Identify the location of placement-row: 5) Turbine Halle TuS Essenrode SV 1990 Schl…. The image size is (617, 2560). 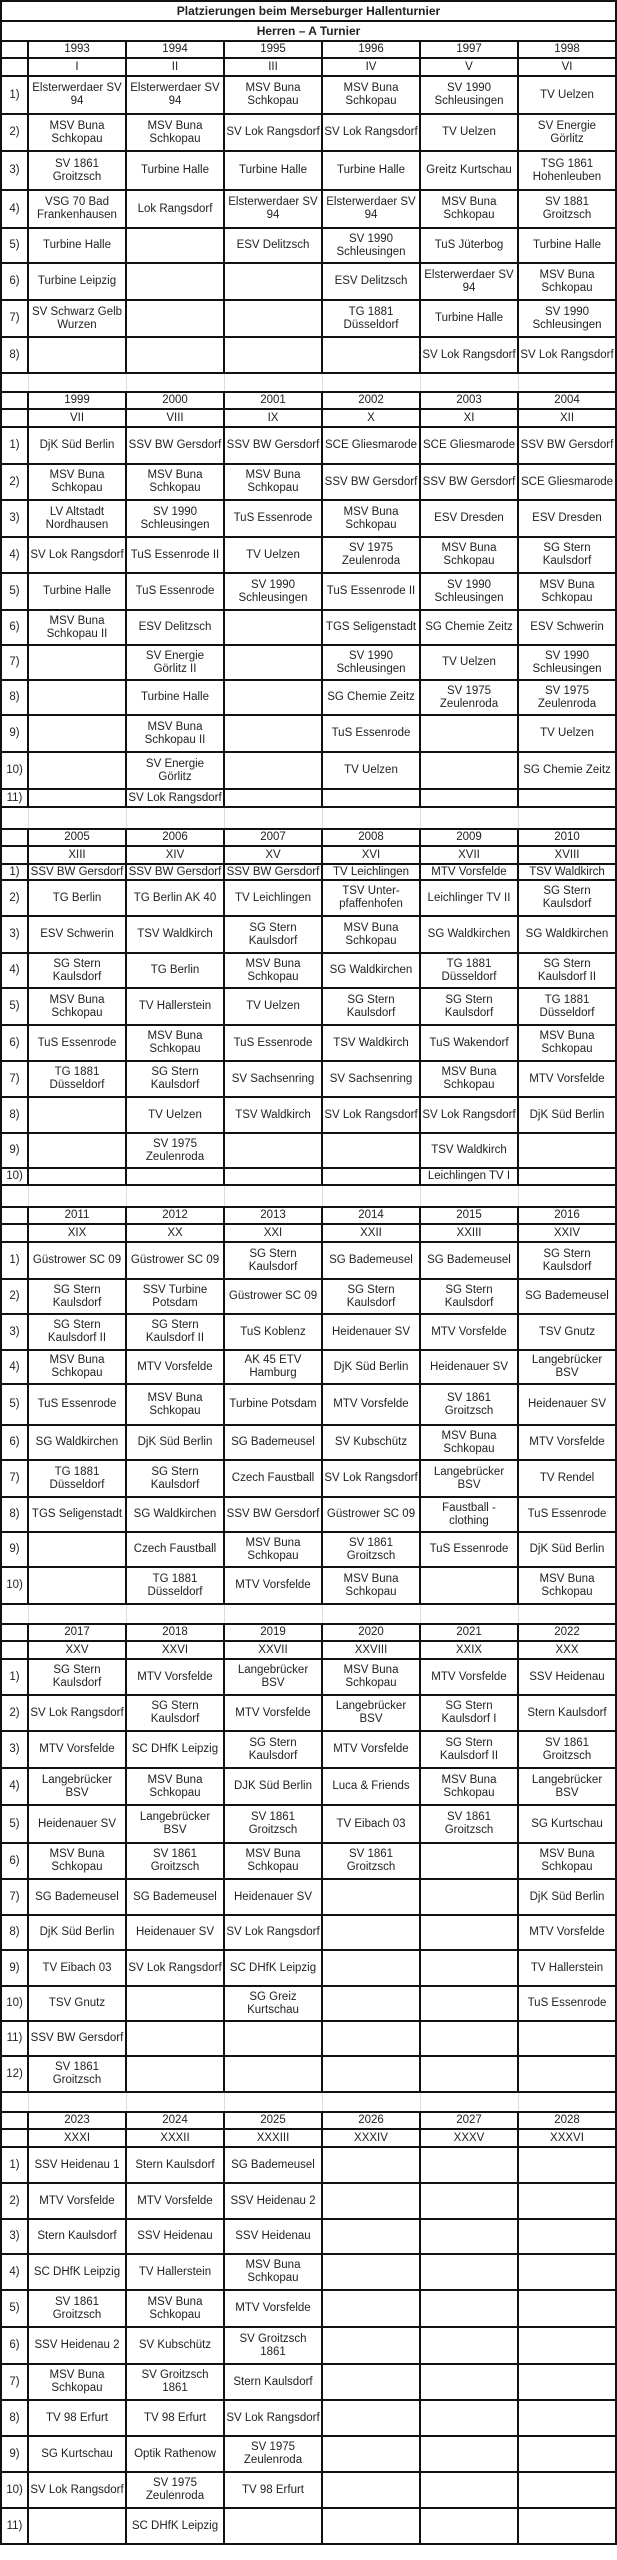
(308, 591).